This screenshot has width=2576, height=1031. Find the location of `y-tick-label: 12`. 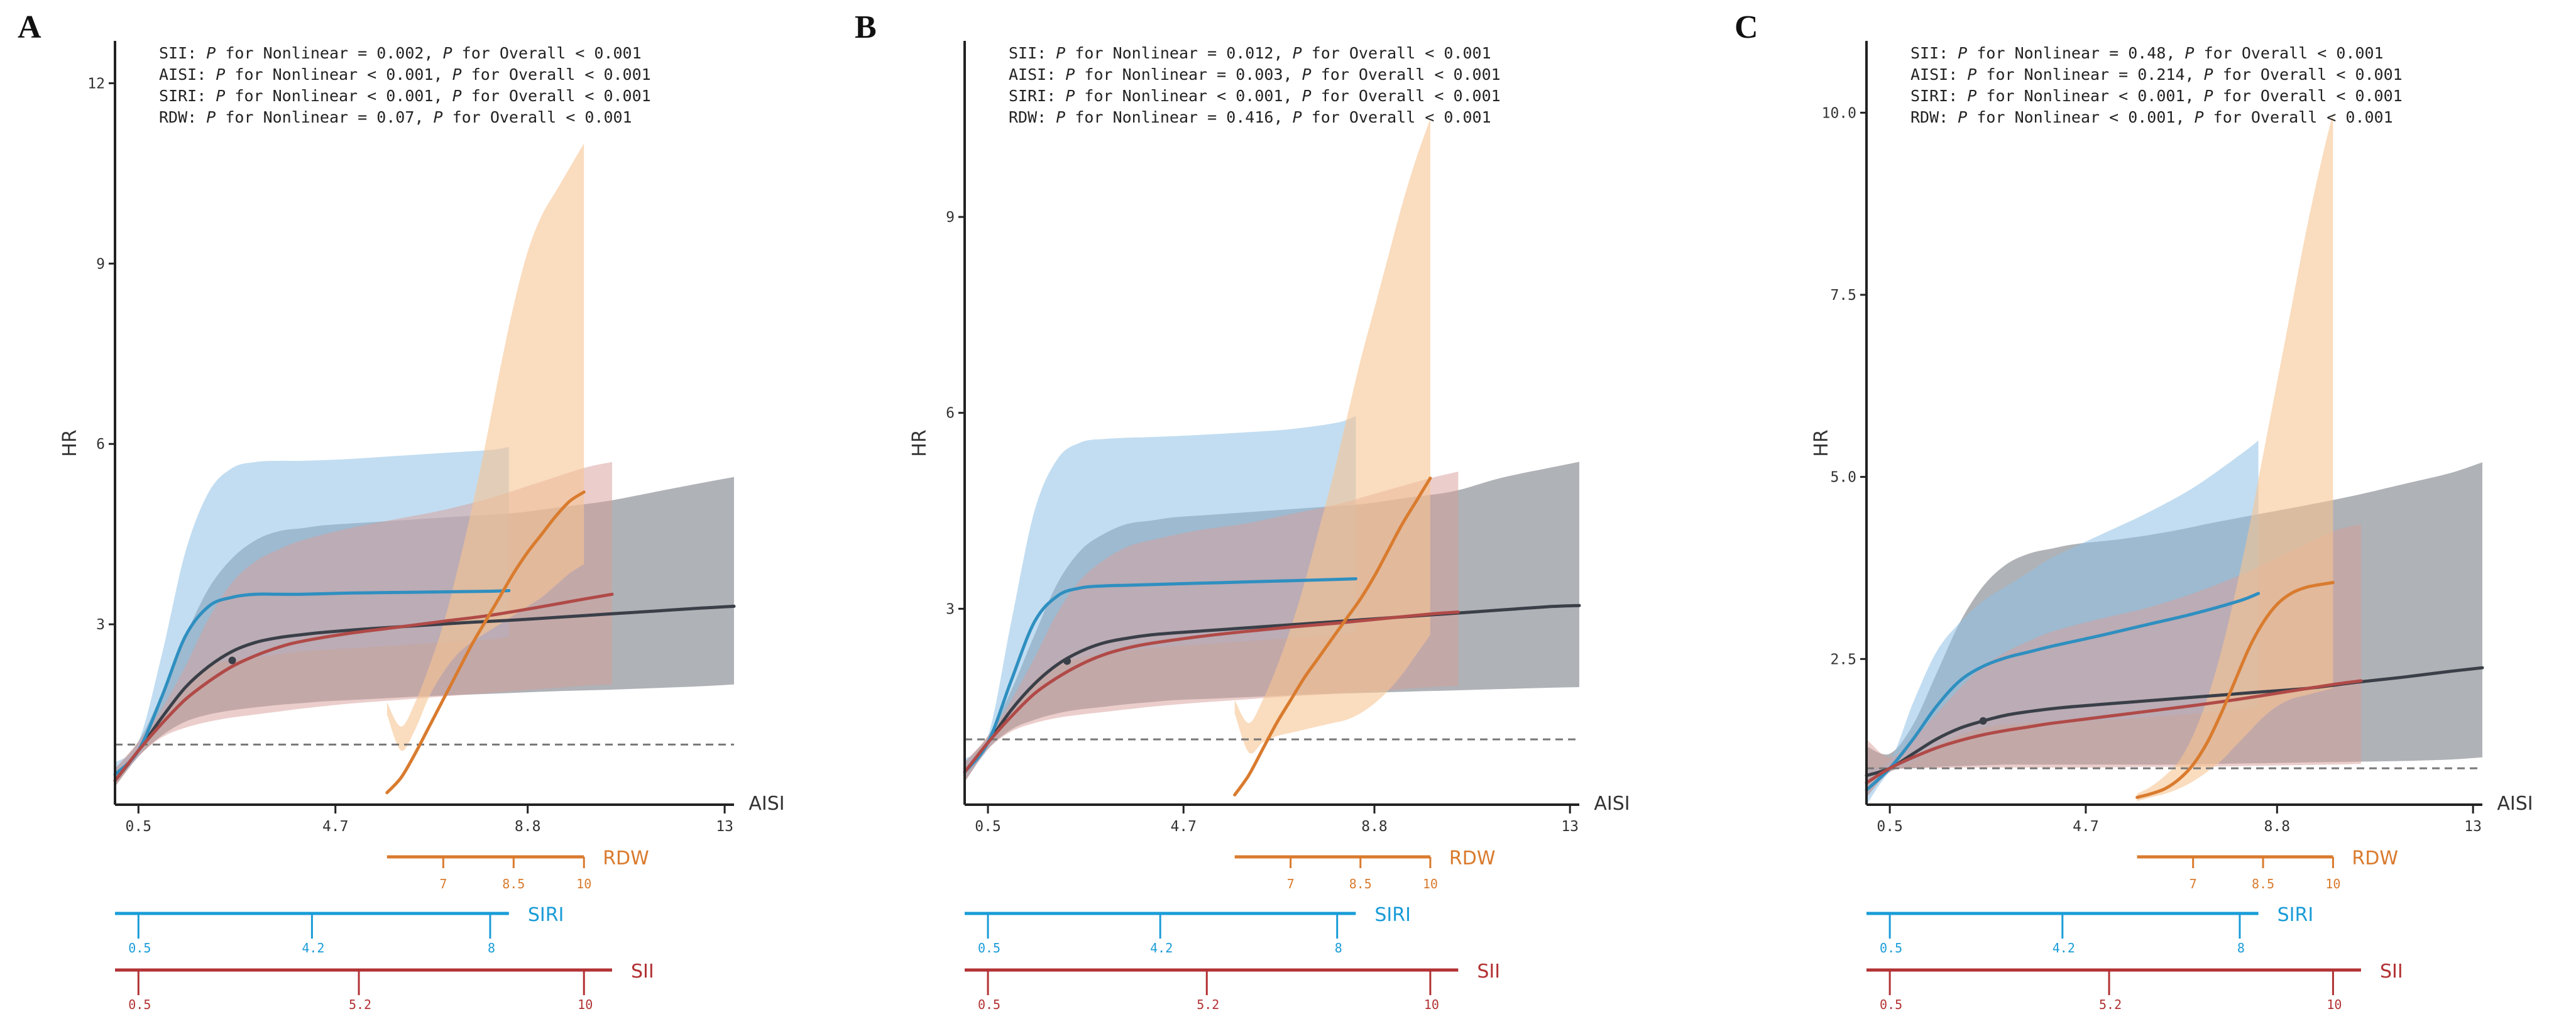

y-tick-label: 12 is located at coordinates (96, 83).